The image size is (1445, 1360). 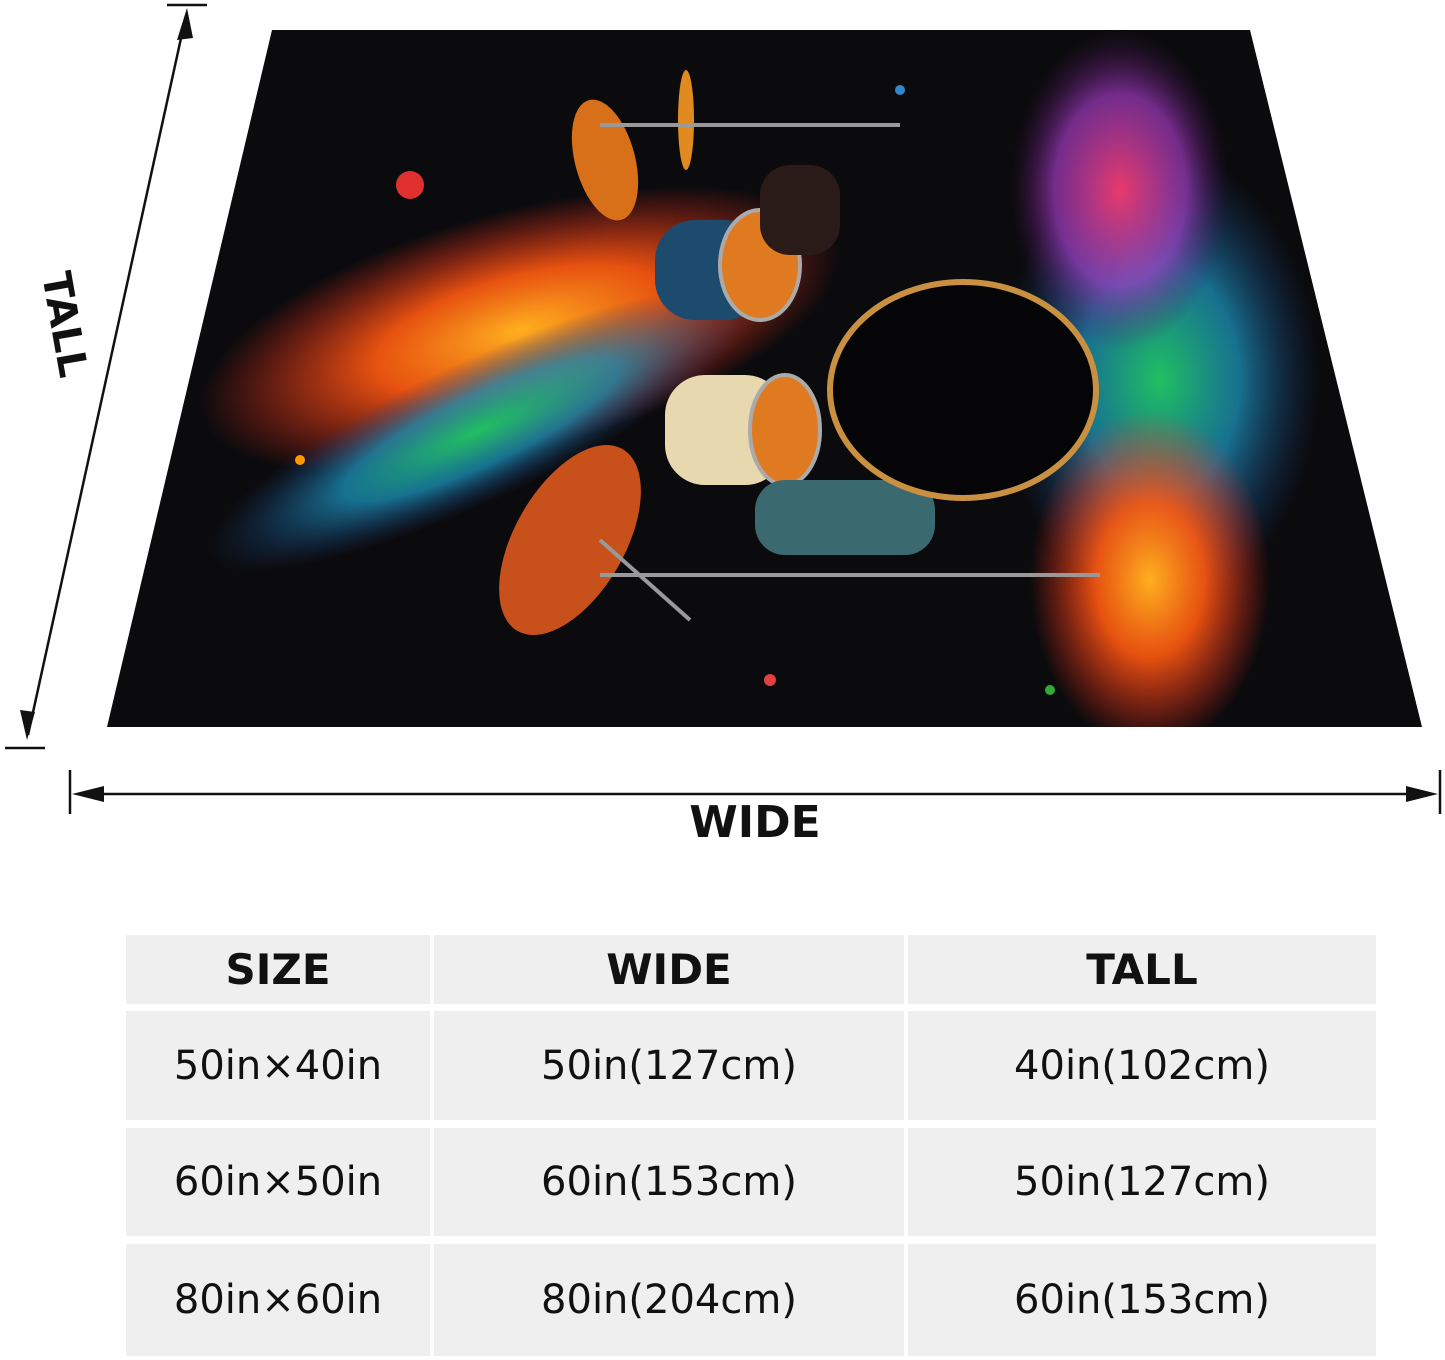 I want to click on table-header-cell: TALL, so click(x=1142, y=969).